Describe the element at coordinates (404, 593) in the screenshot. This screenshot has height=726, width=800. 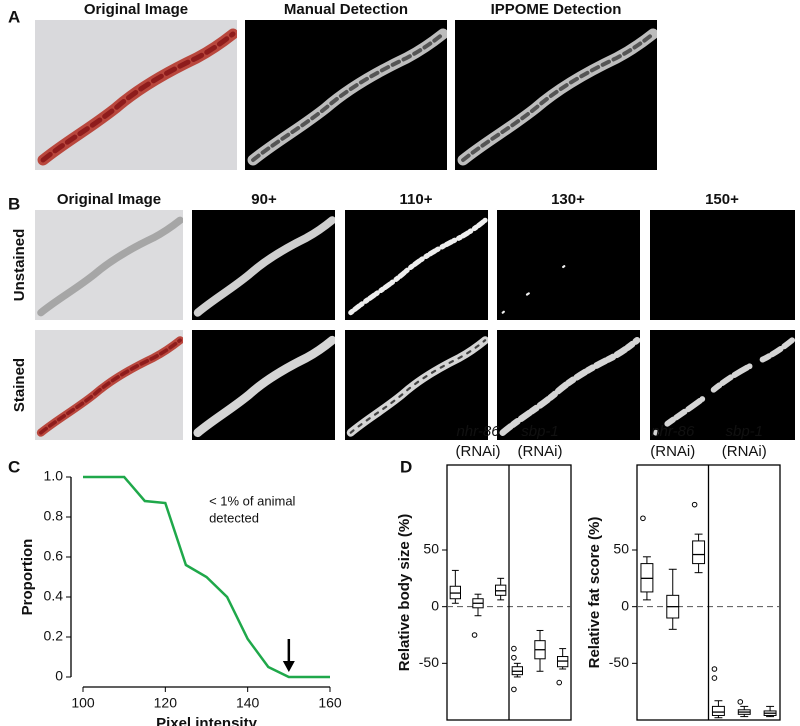
I see `y-axis-label: Relative body size (%)` at that location.